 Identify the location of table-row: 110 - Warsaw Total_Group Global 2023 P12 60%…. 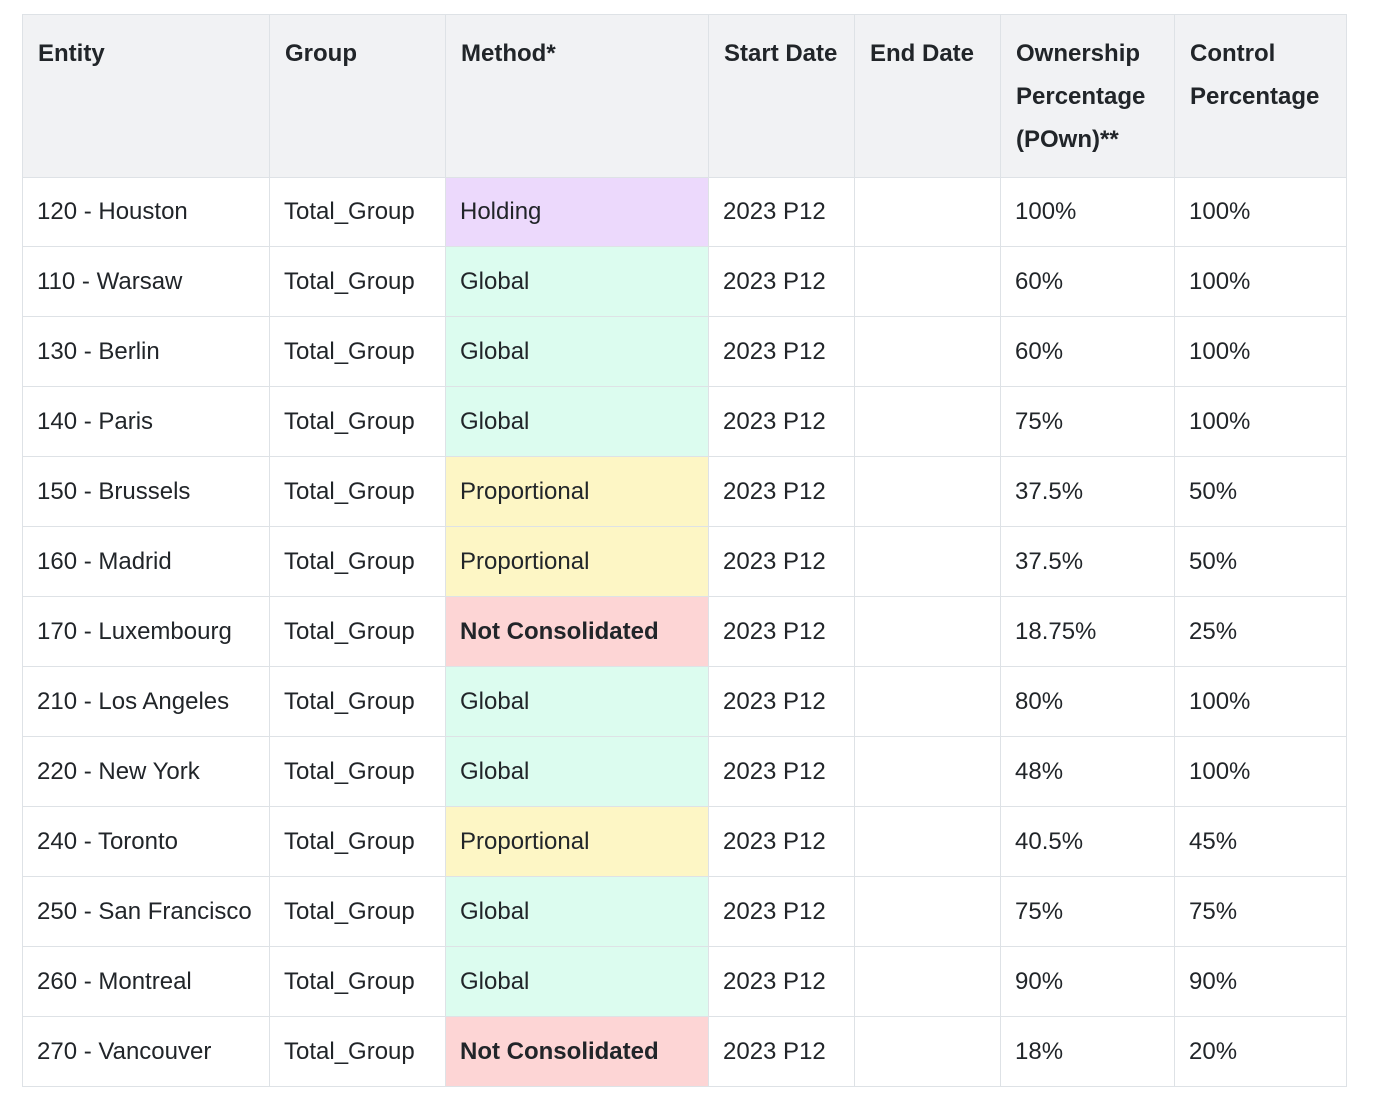
(684, 281).